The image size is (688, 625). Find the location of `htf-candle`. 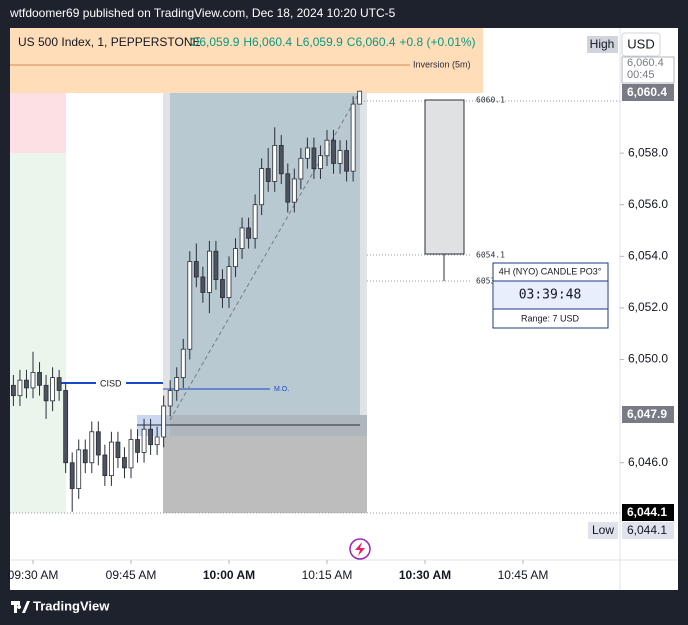

htf-candle is located at coordinates (444, 177).